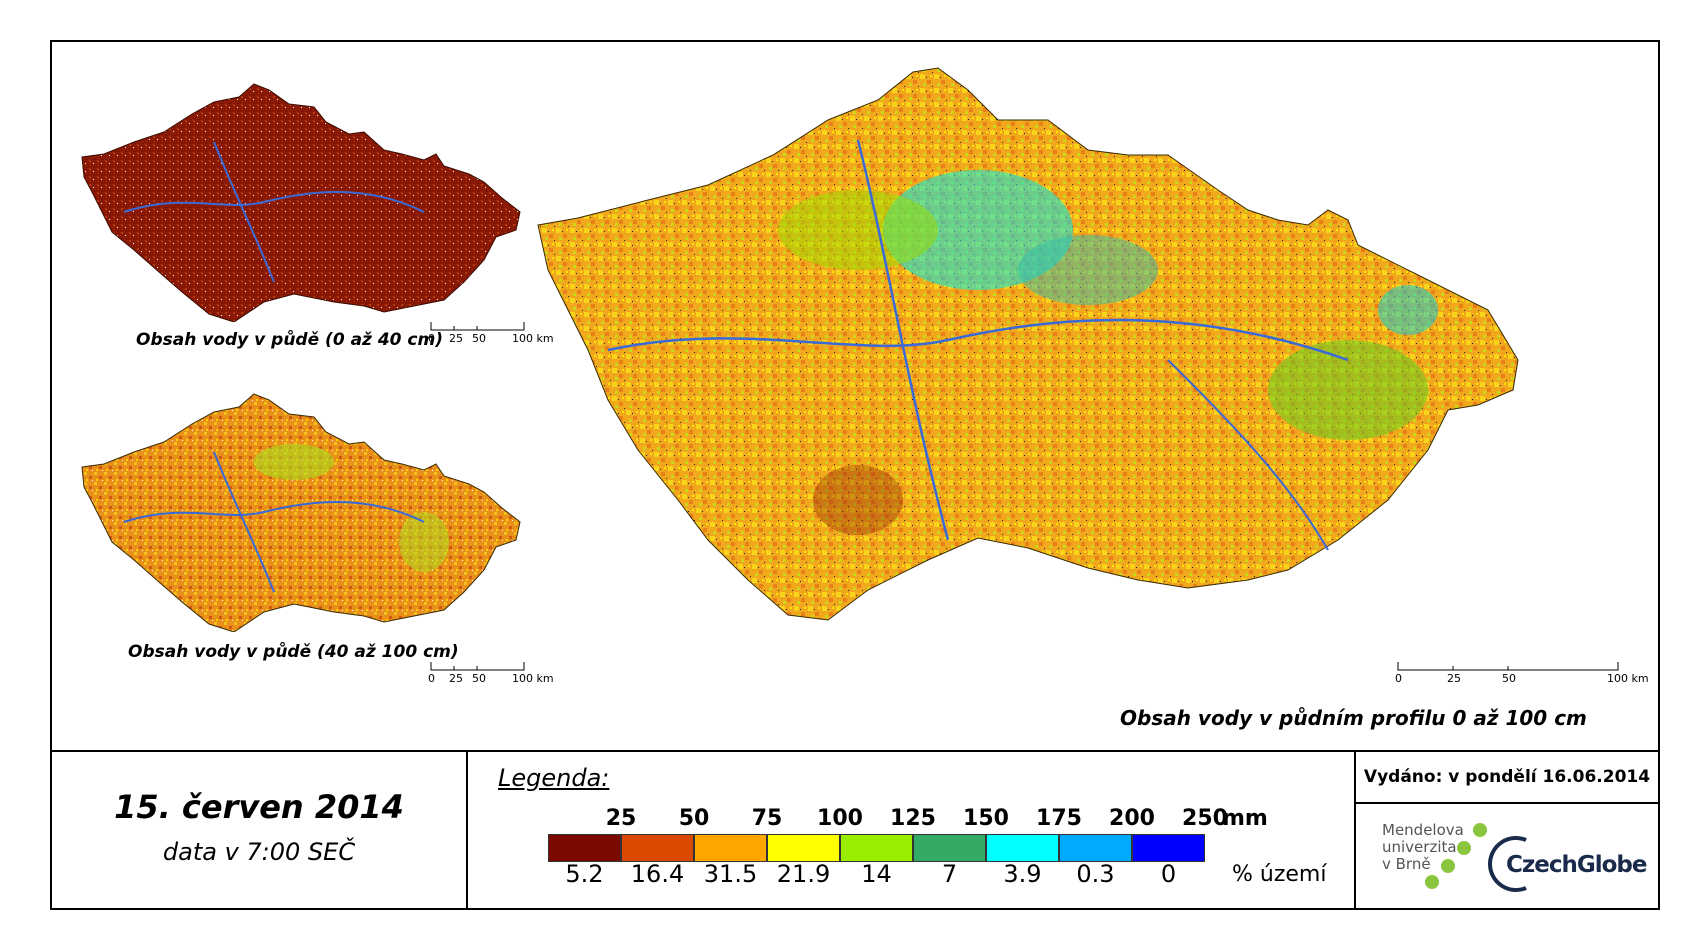 The width and height of the screenshot is (1700, 950). I want to click on mendel-logo-line: v Brně, so click(1406, 864).